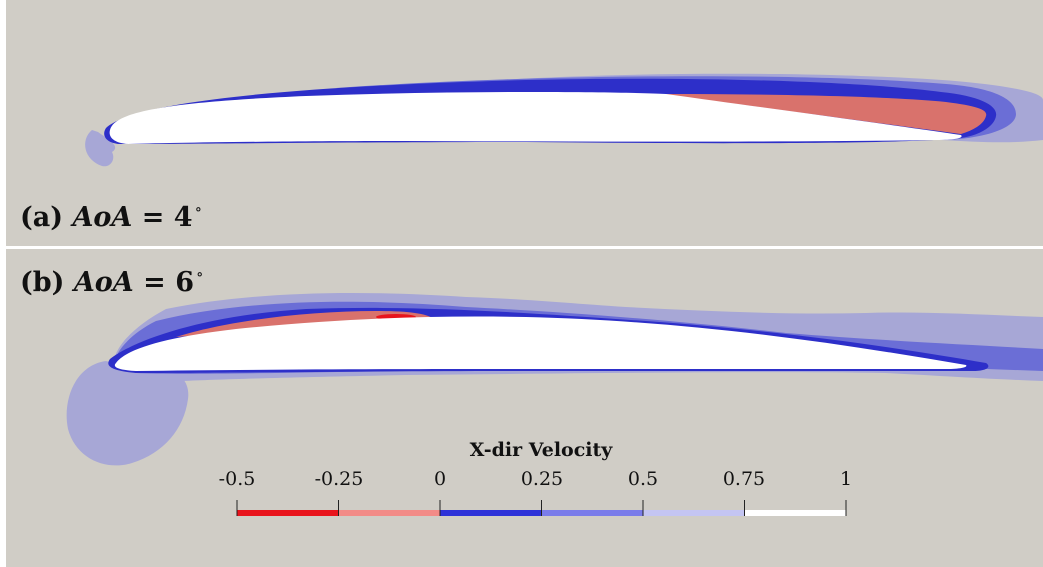 The image size is (1043, 567). I want to click on colorbar-tick: 0, so click(440, 479).